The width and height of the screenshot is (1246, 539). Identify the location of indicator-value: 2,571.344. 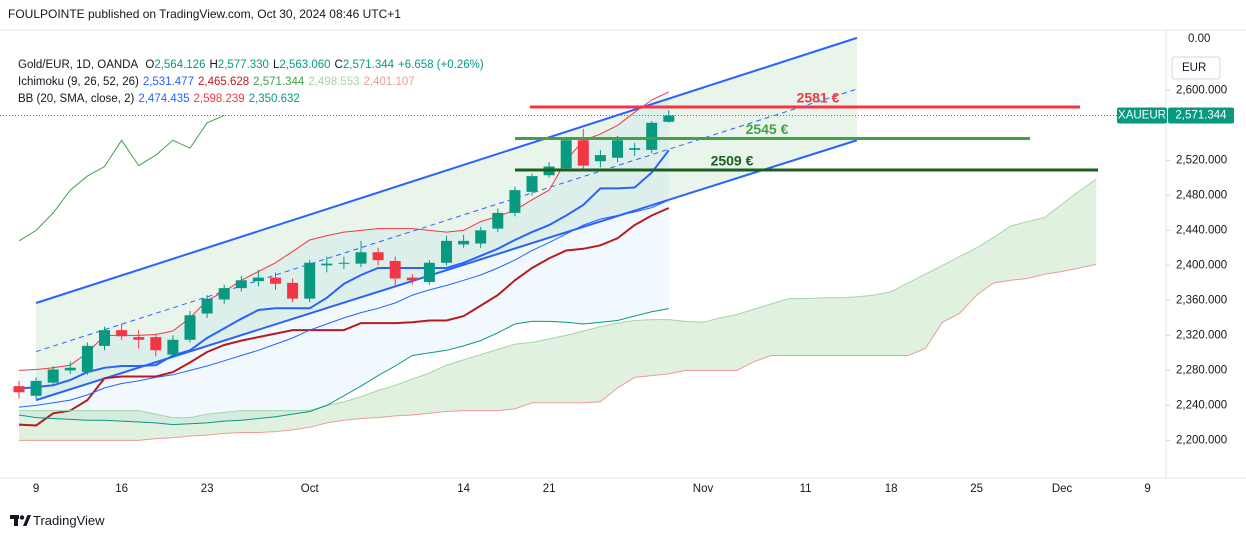
(279, 82).